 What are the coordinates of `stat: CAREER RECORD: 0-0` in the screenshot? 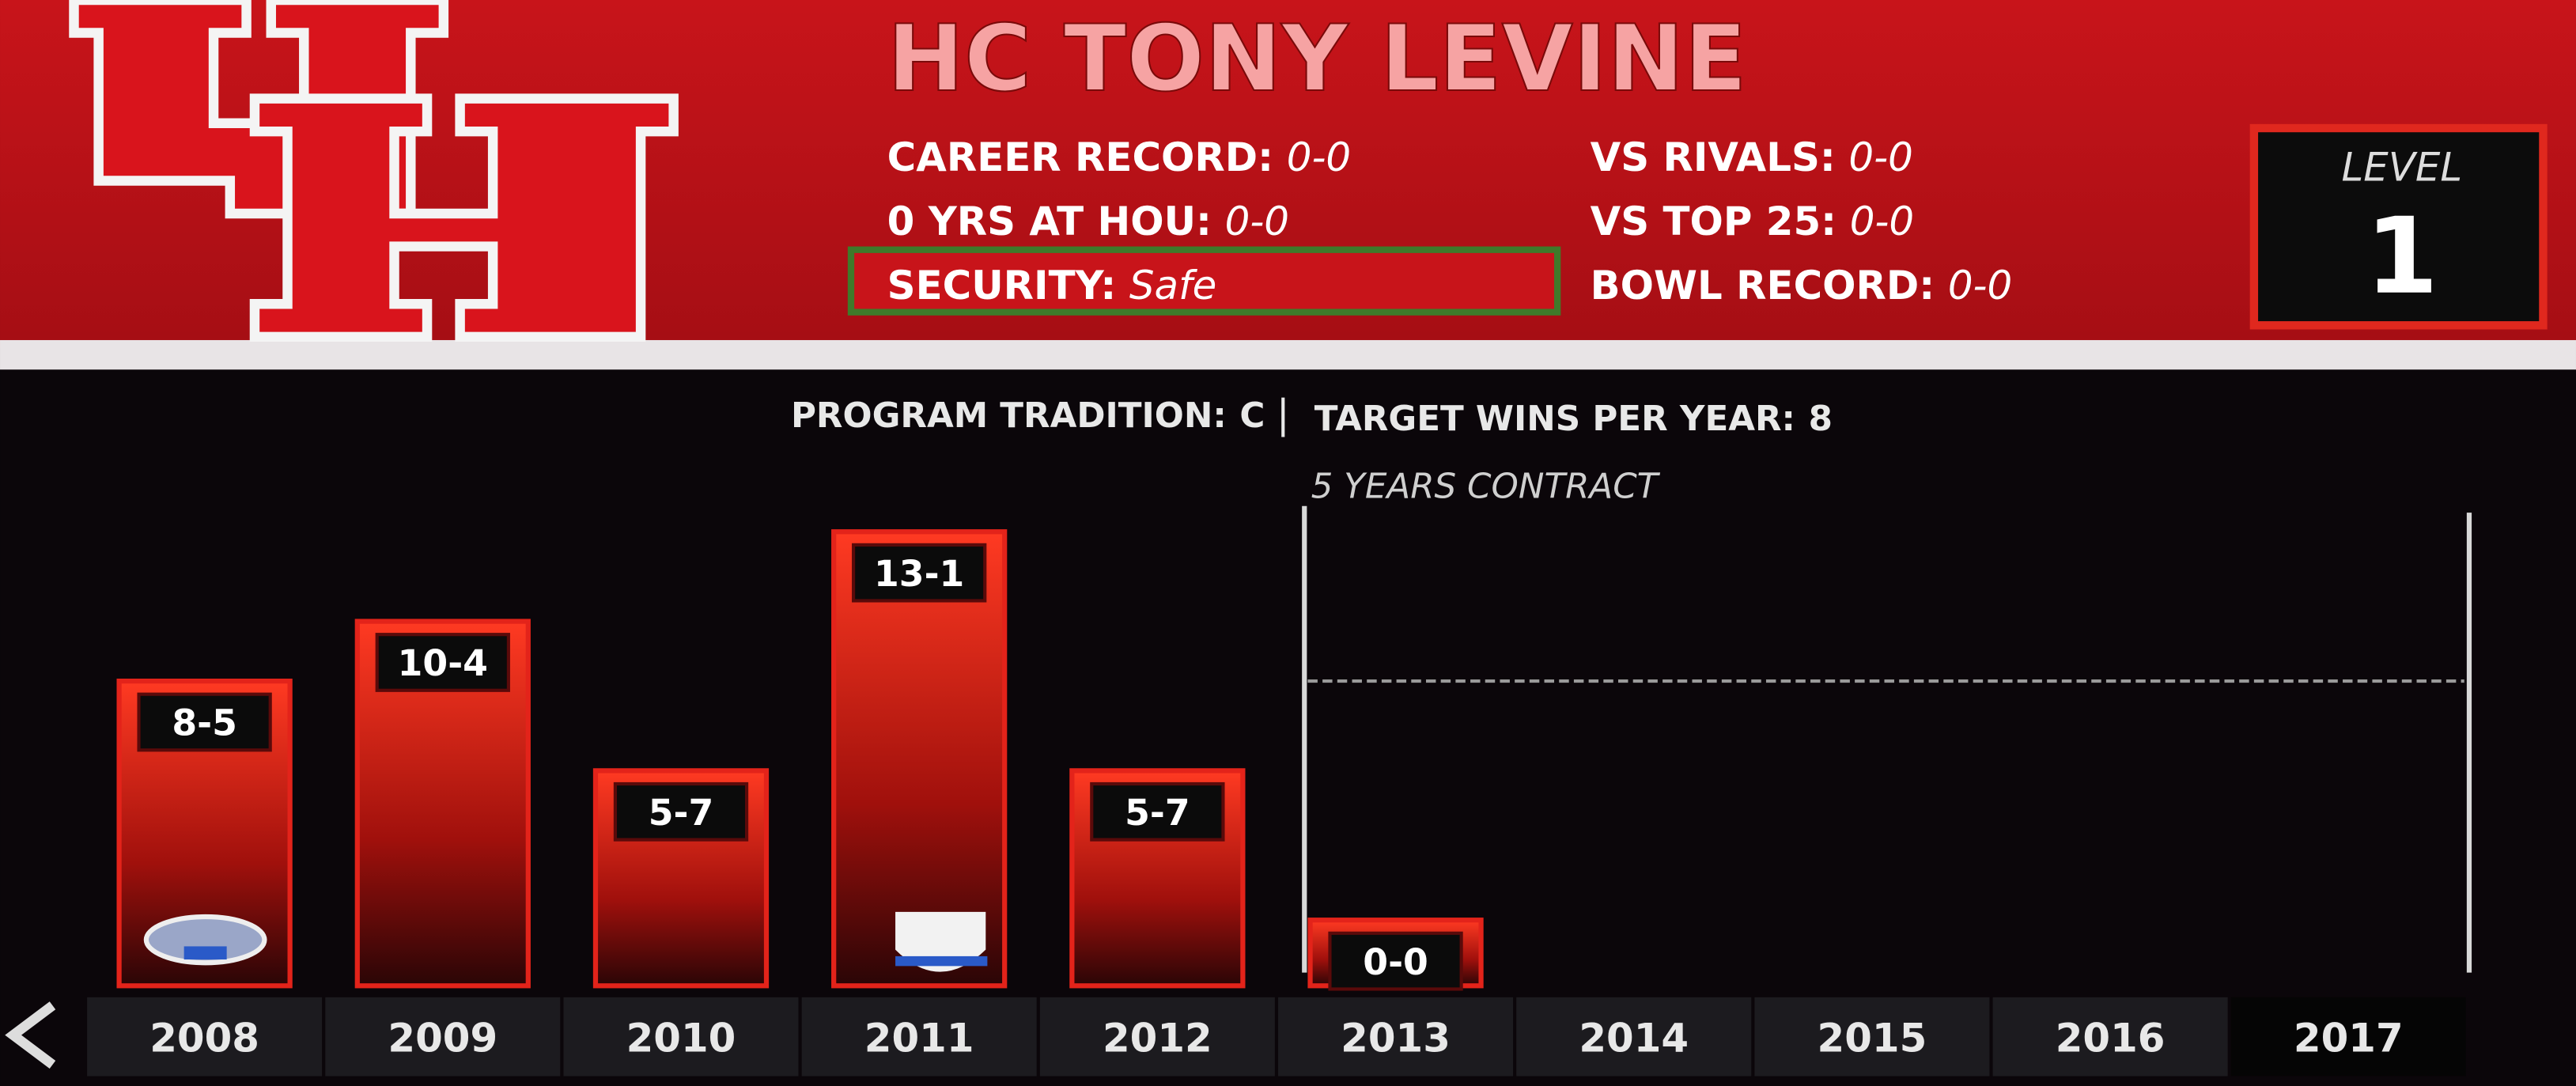 It's located at (1119, 157).